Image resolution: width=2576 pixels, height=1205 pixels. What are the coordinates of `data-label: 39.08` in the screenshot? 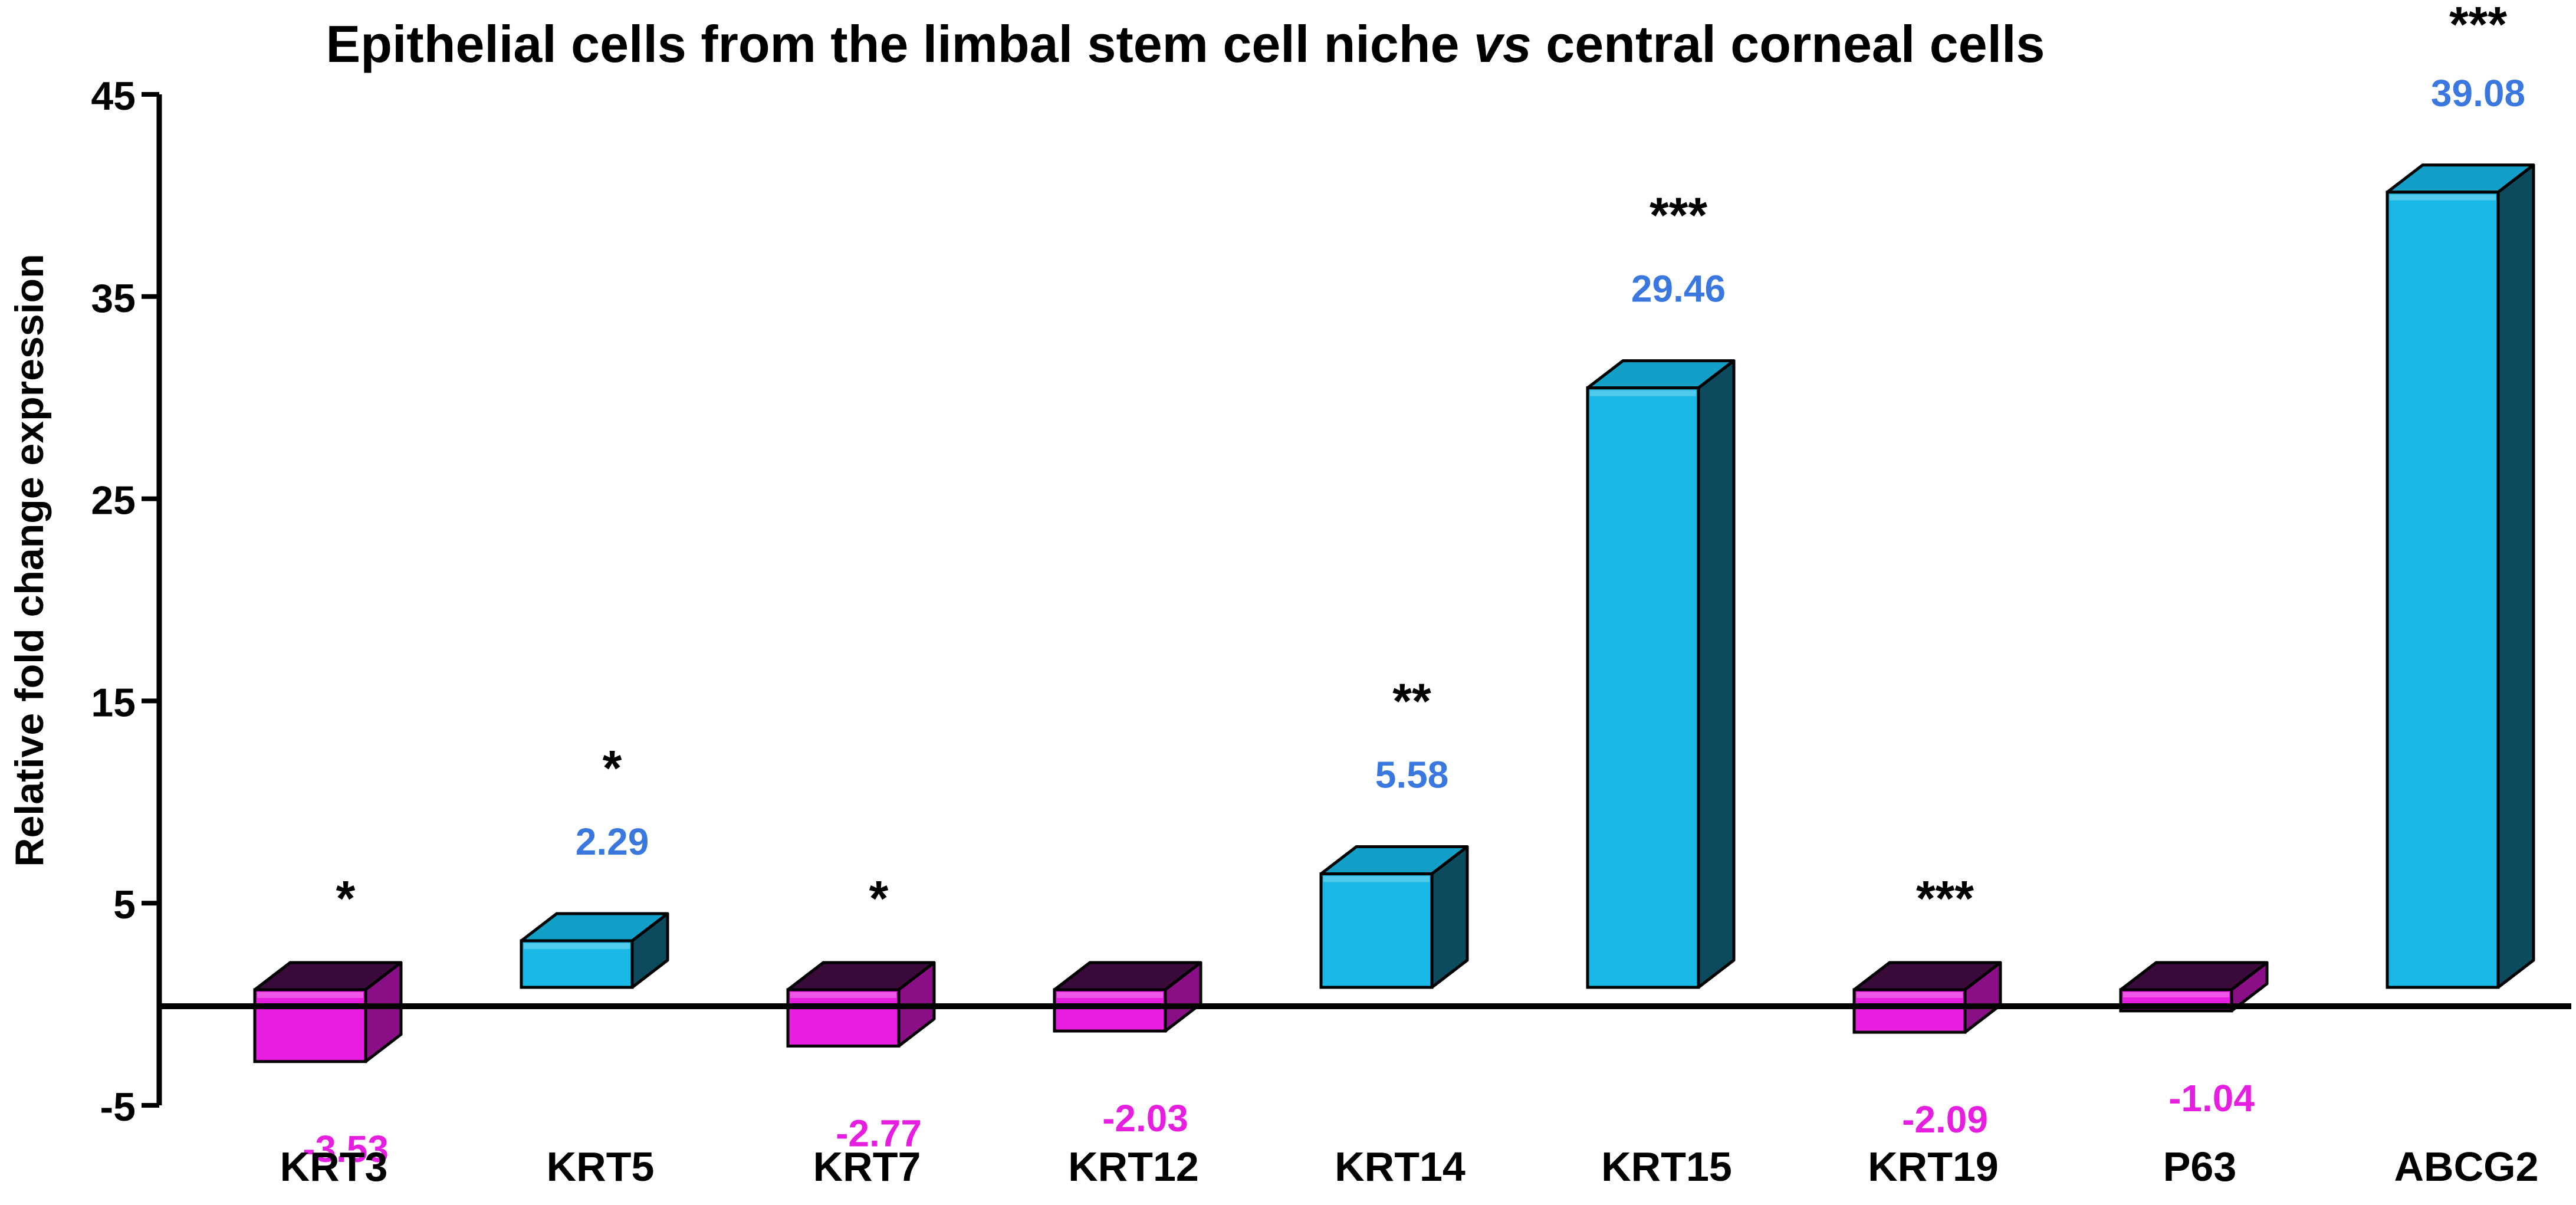 It's located at (2478, 93).